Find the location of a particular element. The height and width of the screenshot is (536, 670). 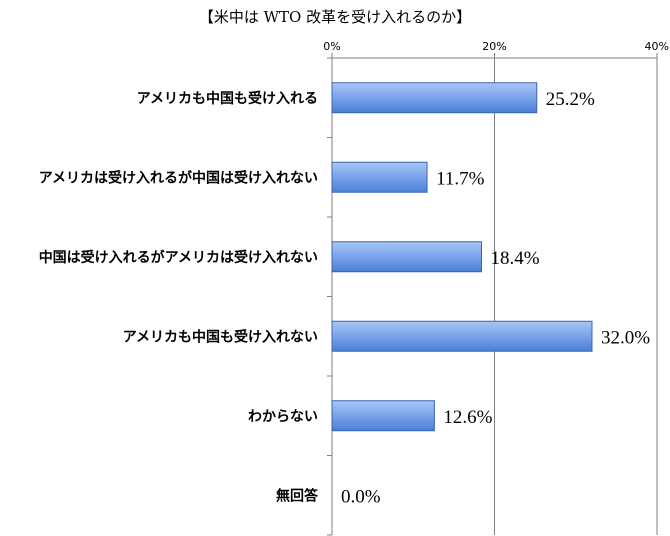

data-label: 25.2% is located at coordinates (570, 99).